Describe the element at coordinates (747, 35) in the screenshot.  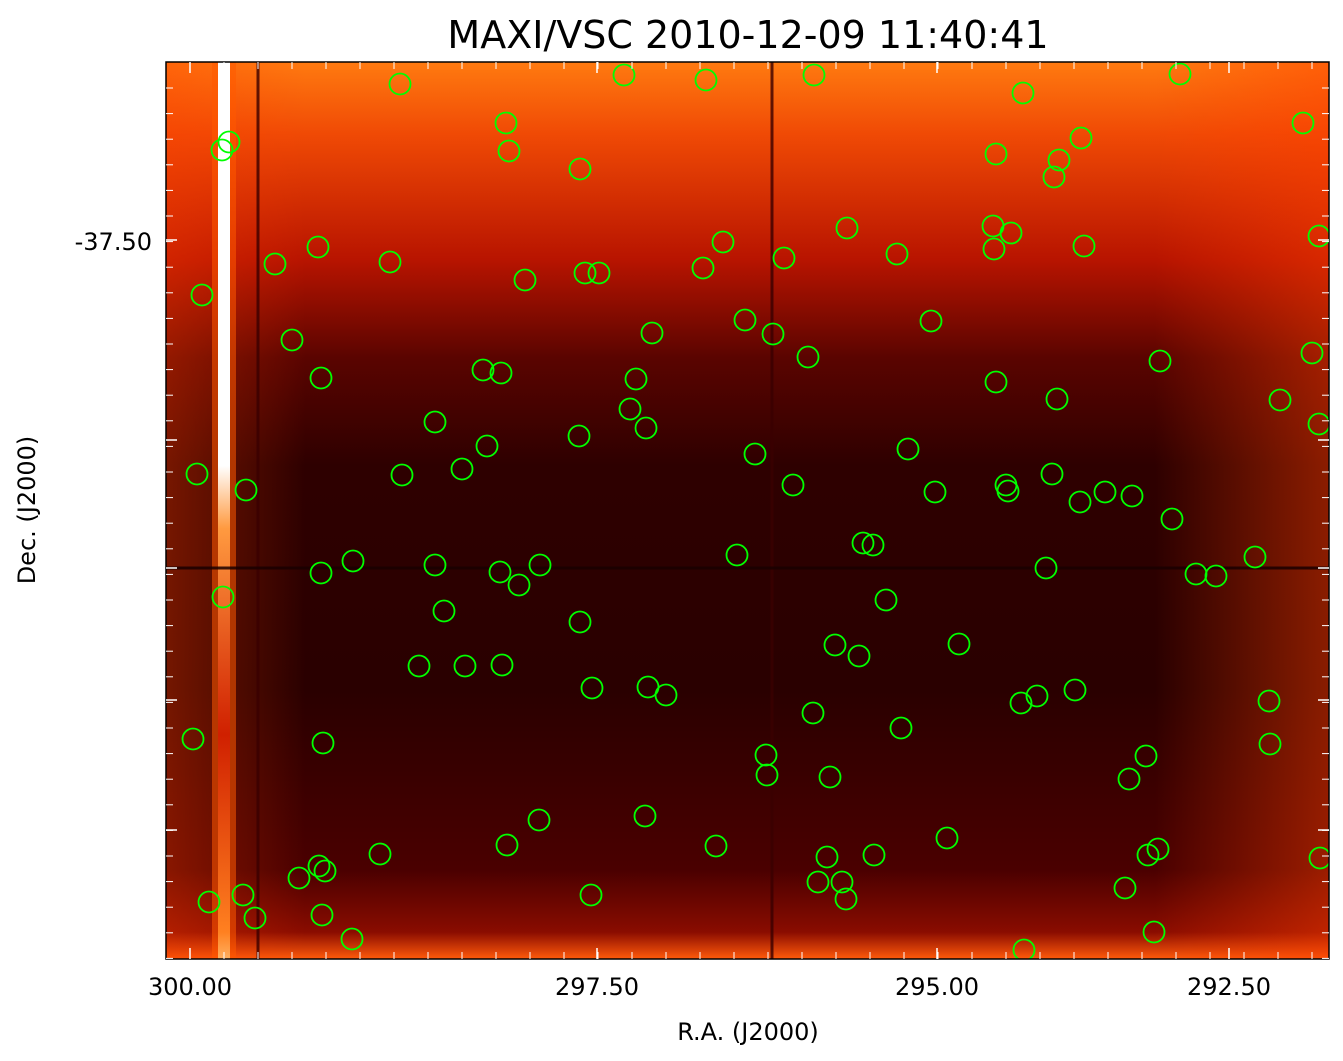
I see `chart-title: MAXI/VSC 2010-12-09 11:40:41` at that location.